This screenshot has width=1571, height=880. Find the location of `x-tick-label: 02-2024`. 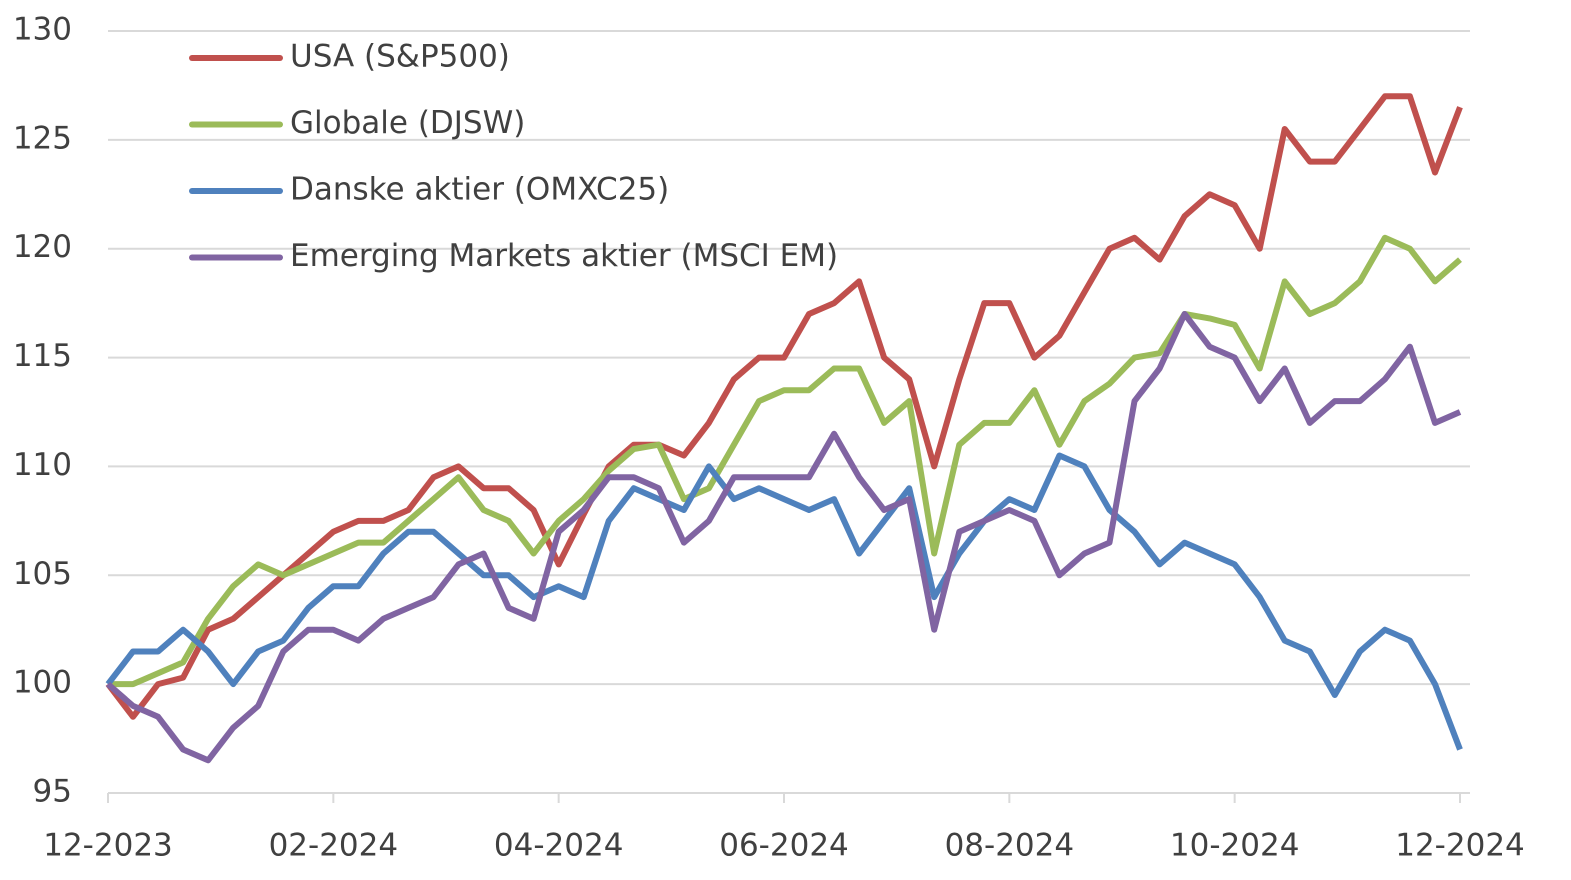

x-tick-label: 02-2024 is located at coordinates (334, 846).